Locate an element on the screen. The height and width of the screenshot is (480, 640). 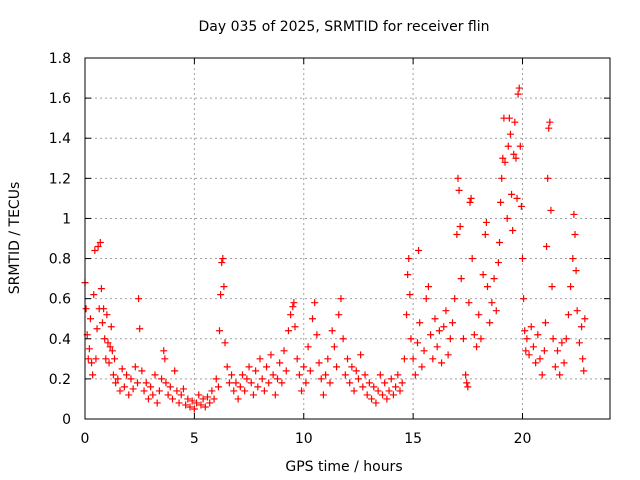
y-axis-label: SRMTID / TECUs is located at coordinates (15, 238).